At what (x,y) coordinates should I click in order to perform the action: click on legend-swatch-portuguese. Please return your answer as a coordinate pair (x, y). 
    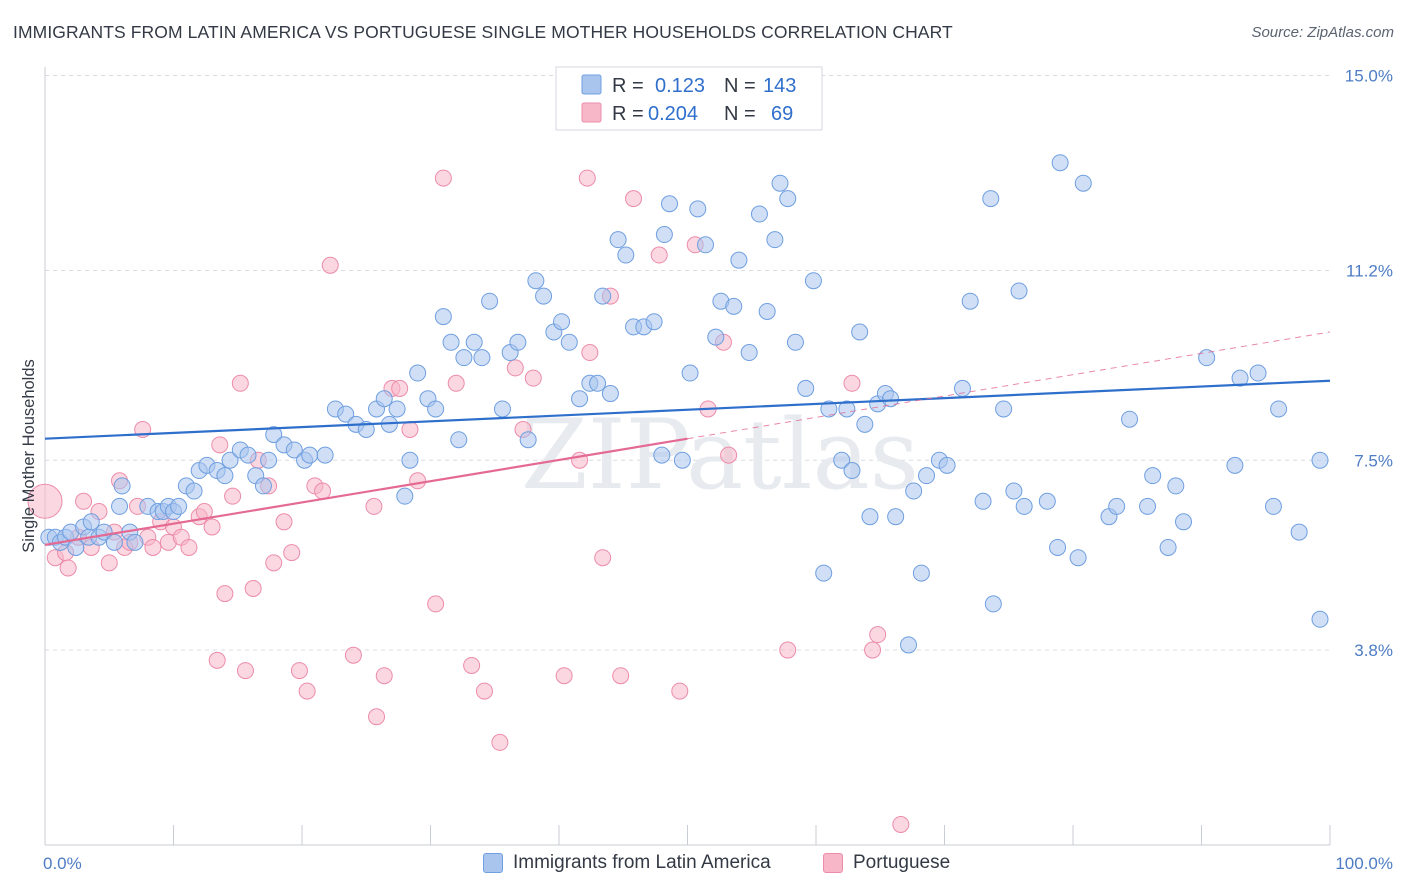
    Looking at the image, I should click on (833, 863).